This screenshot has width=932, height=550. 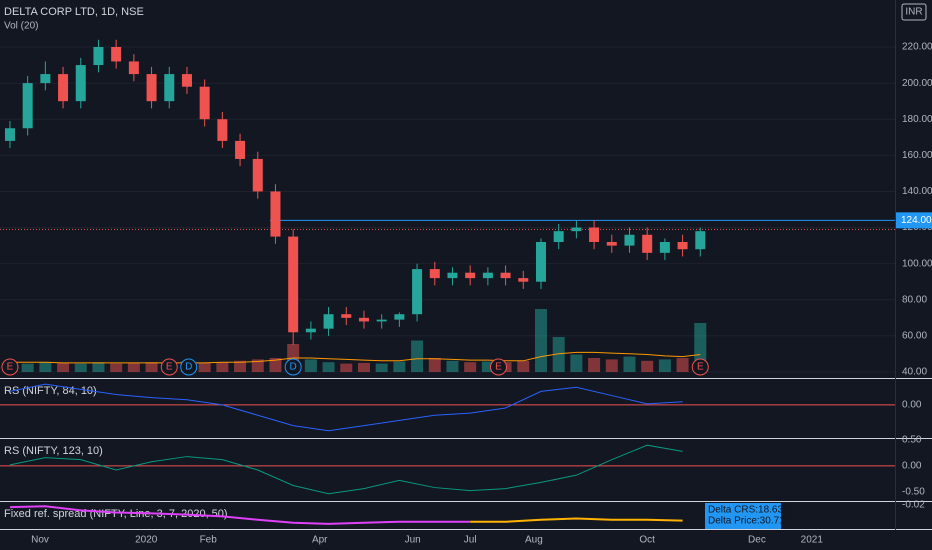 I want to click on pane-title: RS (NIFTY, 84, 10), so click(x=50, y=391).